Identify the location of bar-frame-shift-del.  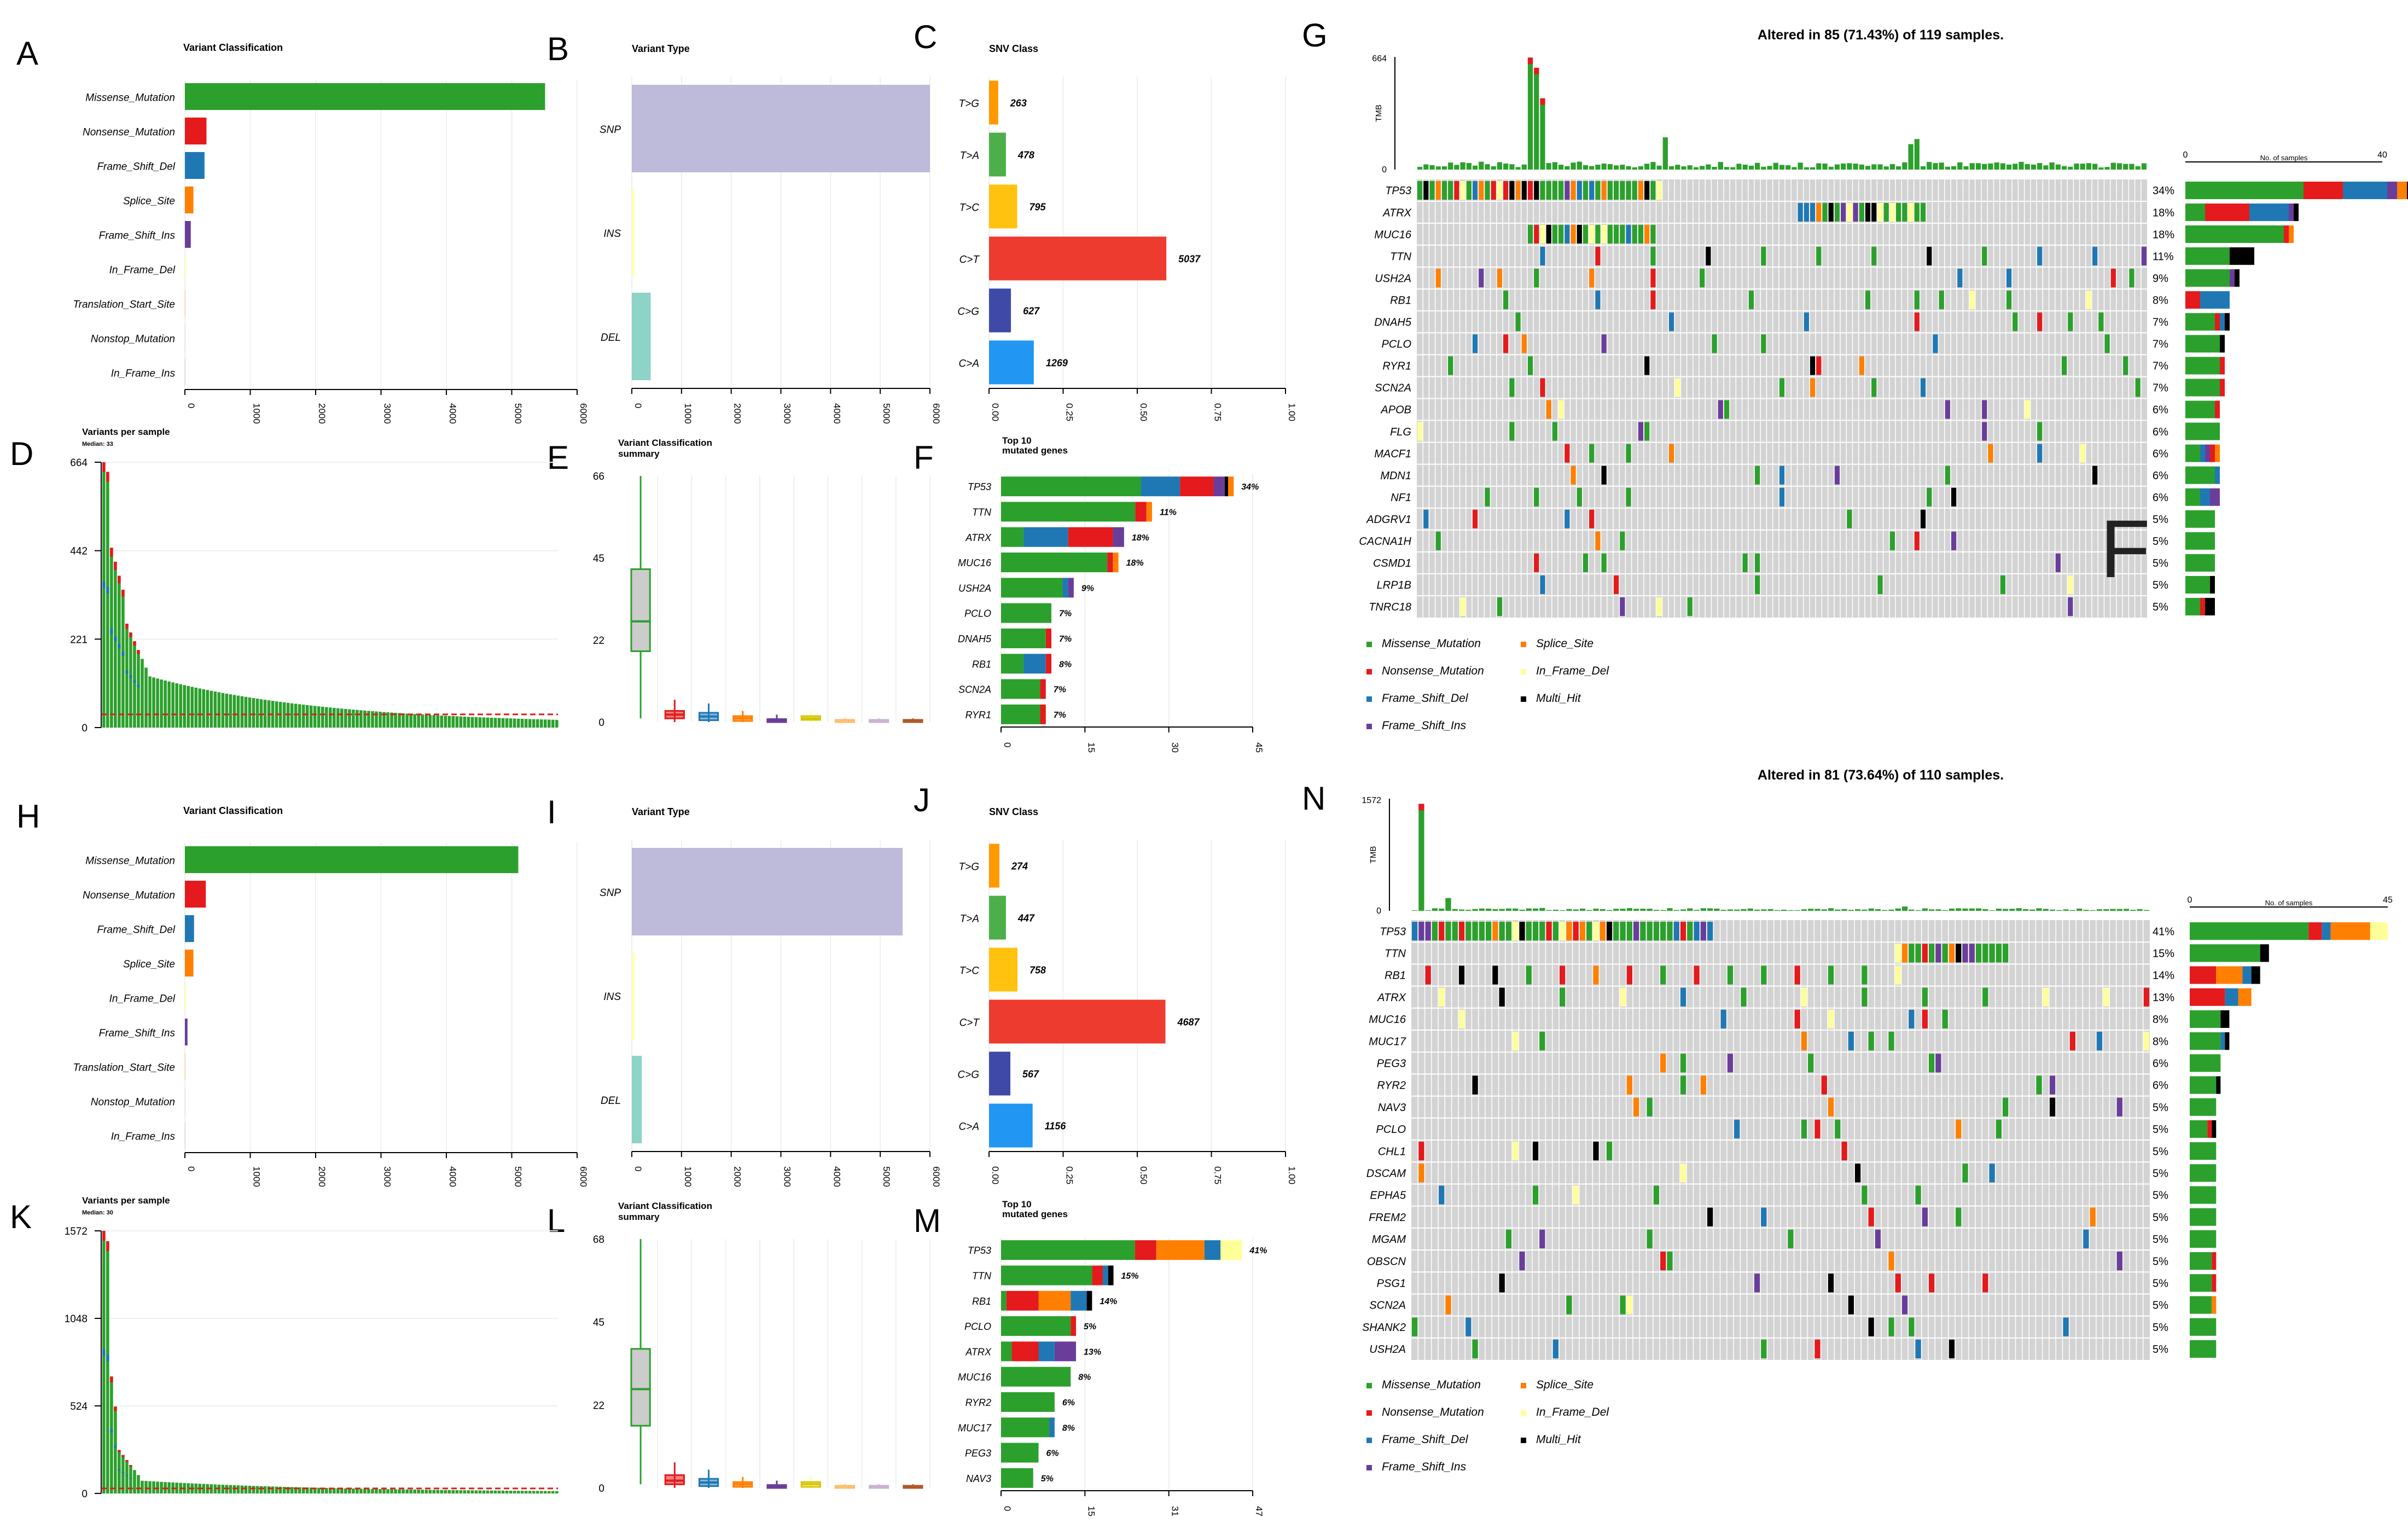
(189, 929).